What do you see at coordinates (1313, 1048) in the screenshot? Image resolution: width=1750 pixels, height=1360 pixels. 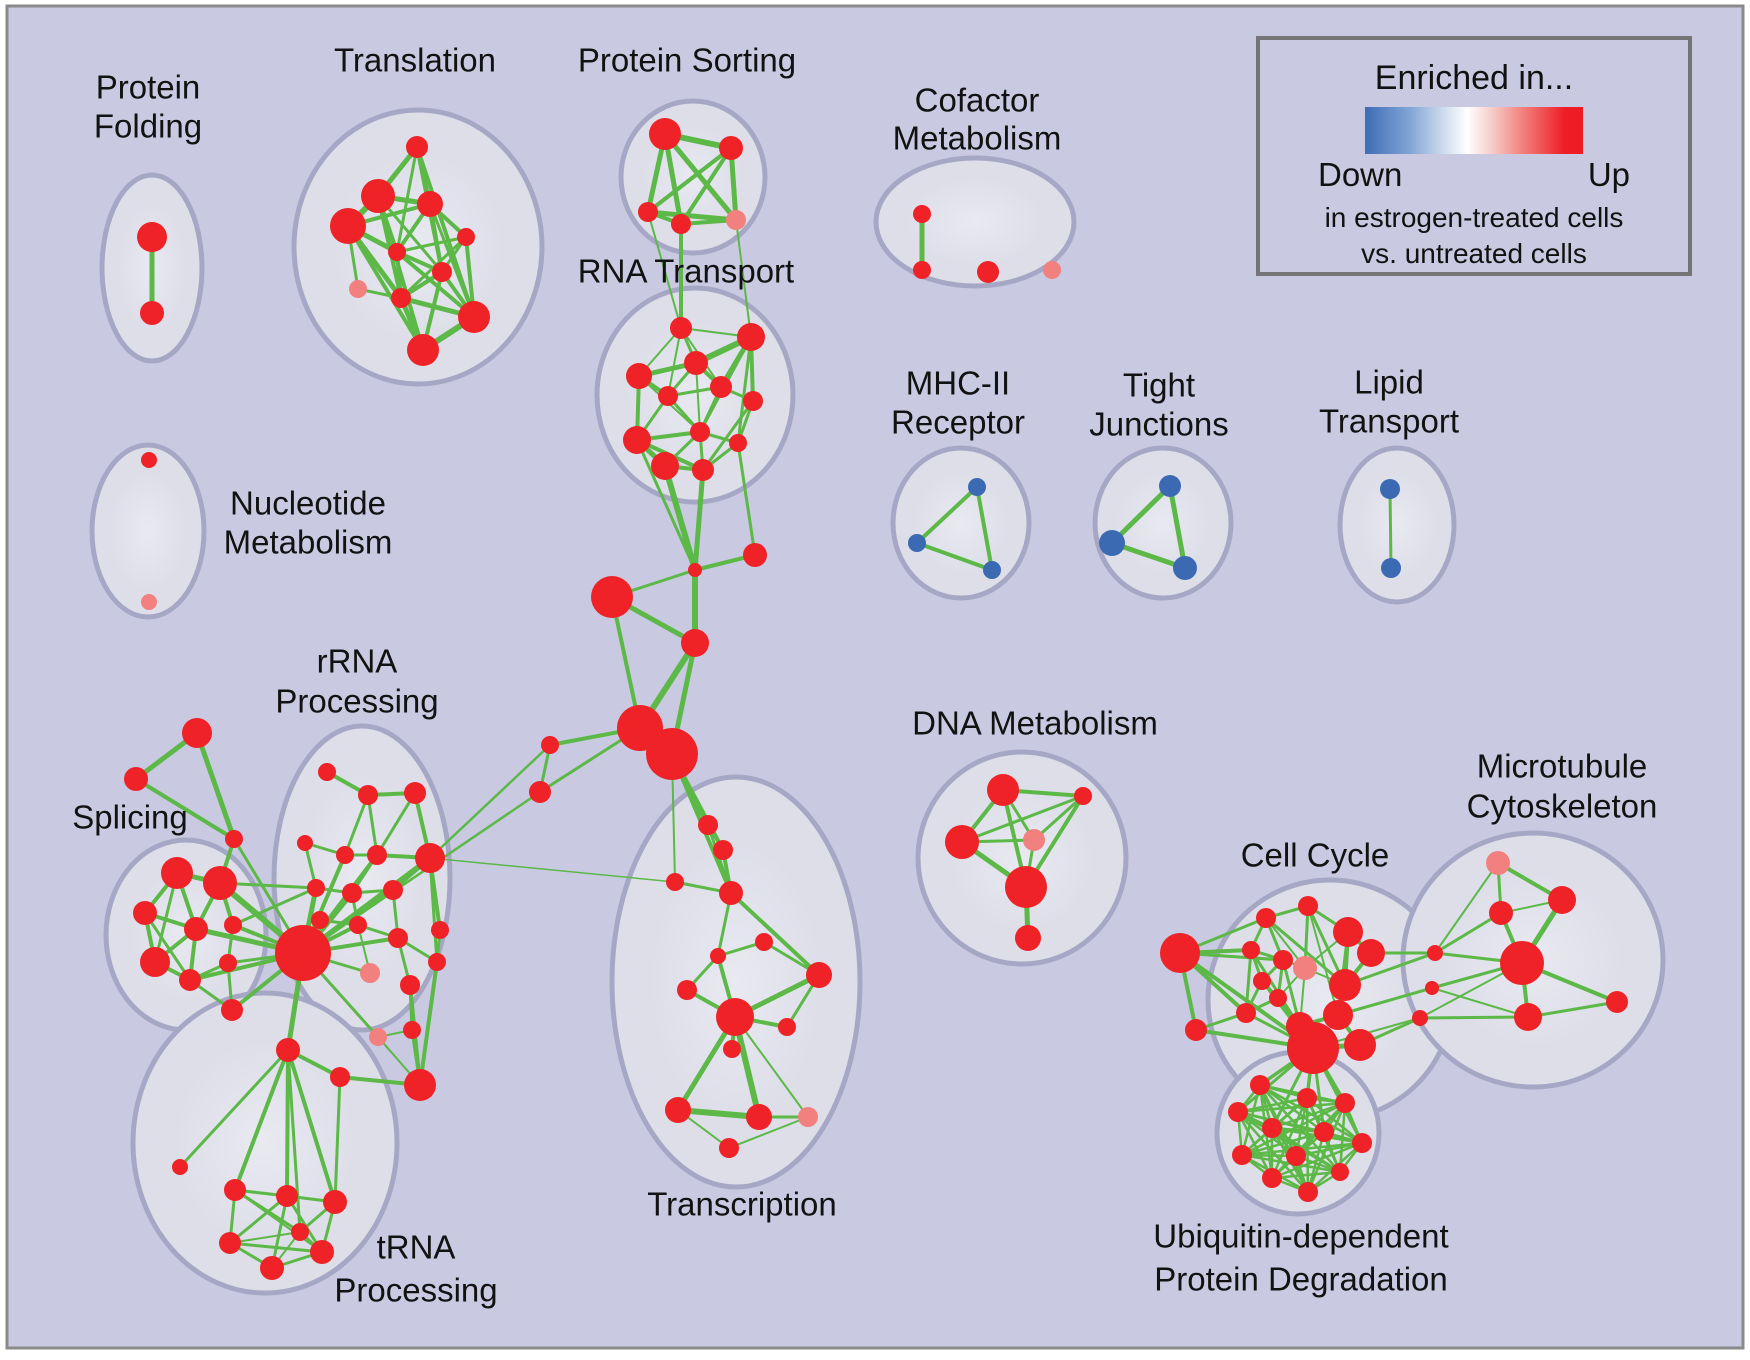 I see `network-node-c16` at bounding box center [1313, 1048].